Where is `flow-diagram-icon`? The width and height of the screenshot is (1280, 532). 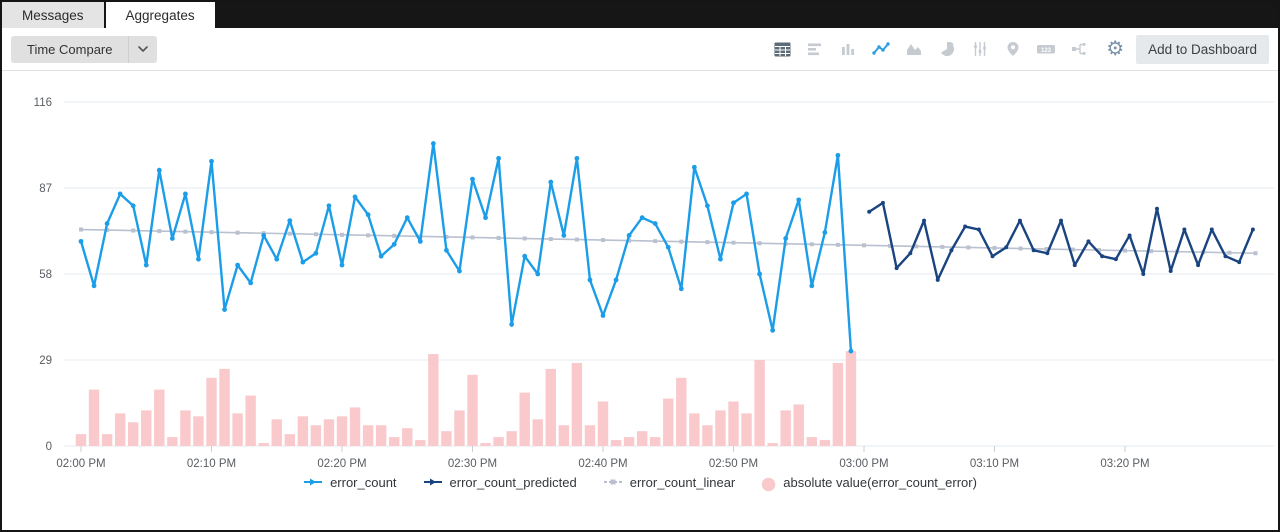
flow-diagram-icon is located at coordinates (1079, 49).